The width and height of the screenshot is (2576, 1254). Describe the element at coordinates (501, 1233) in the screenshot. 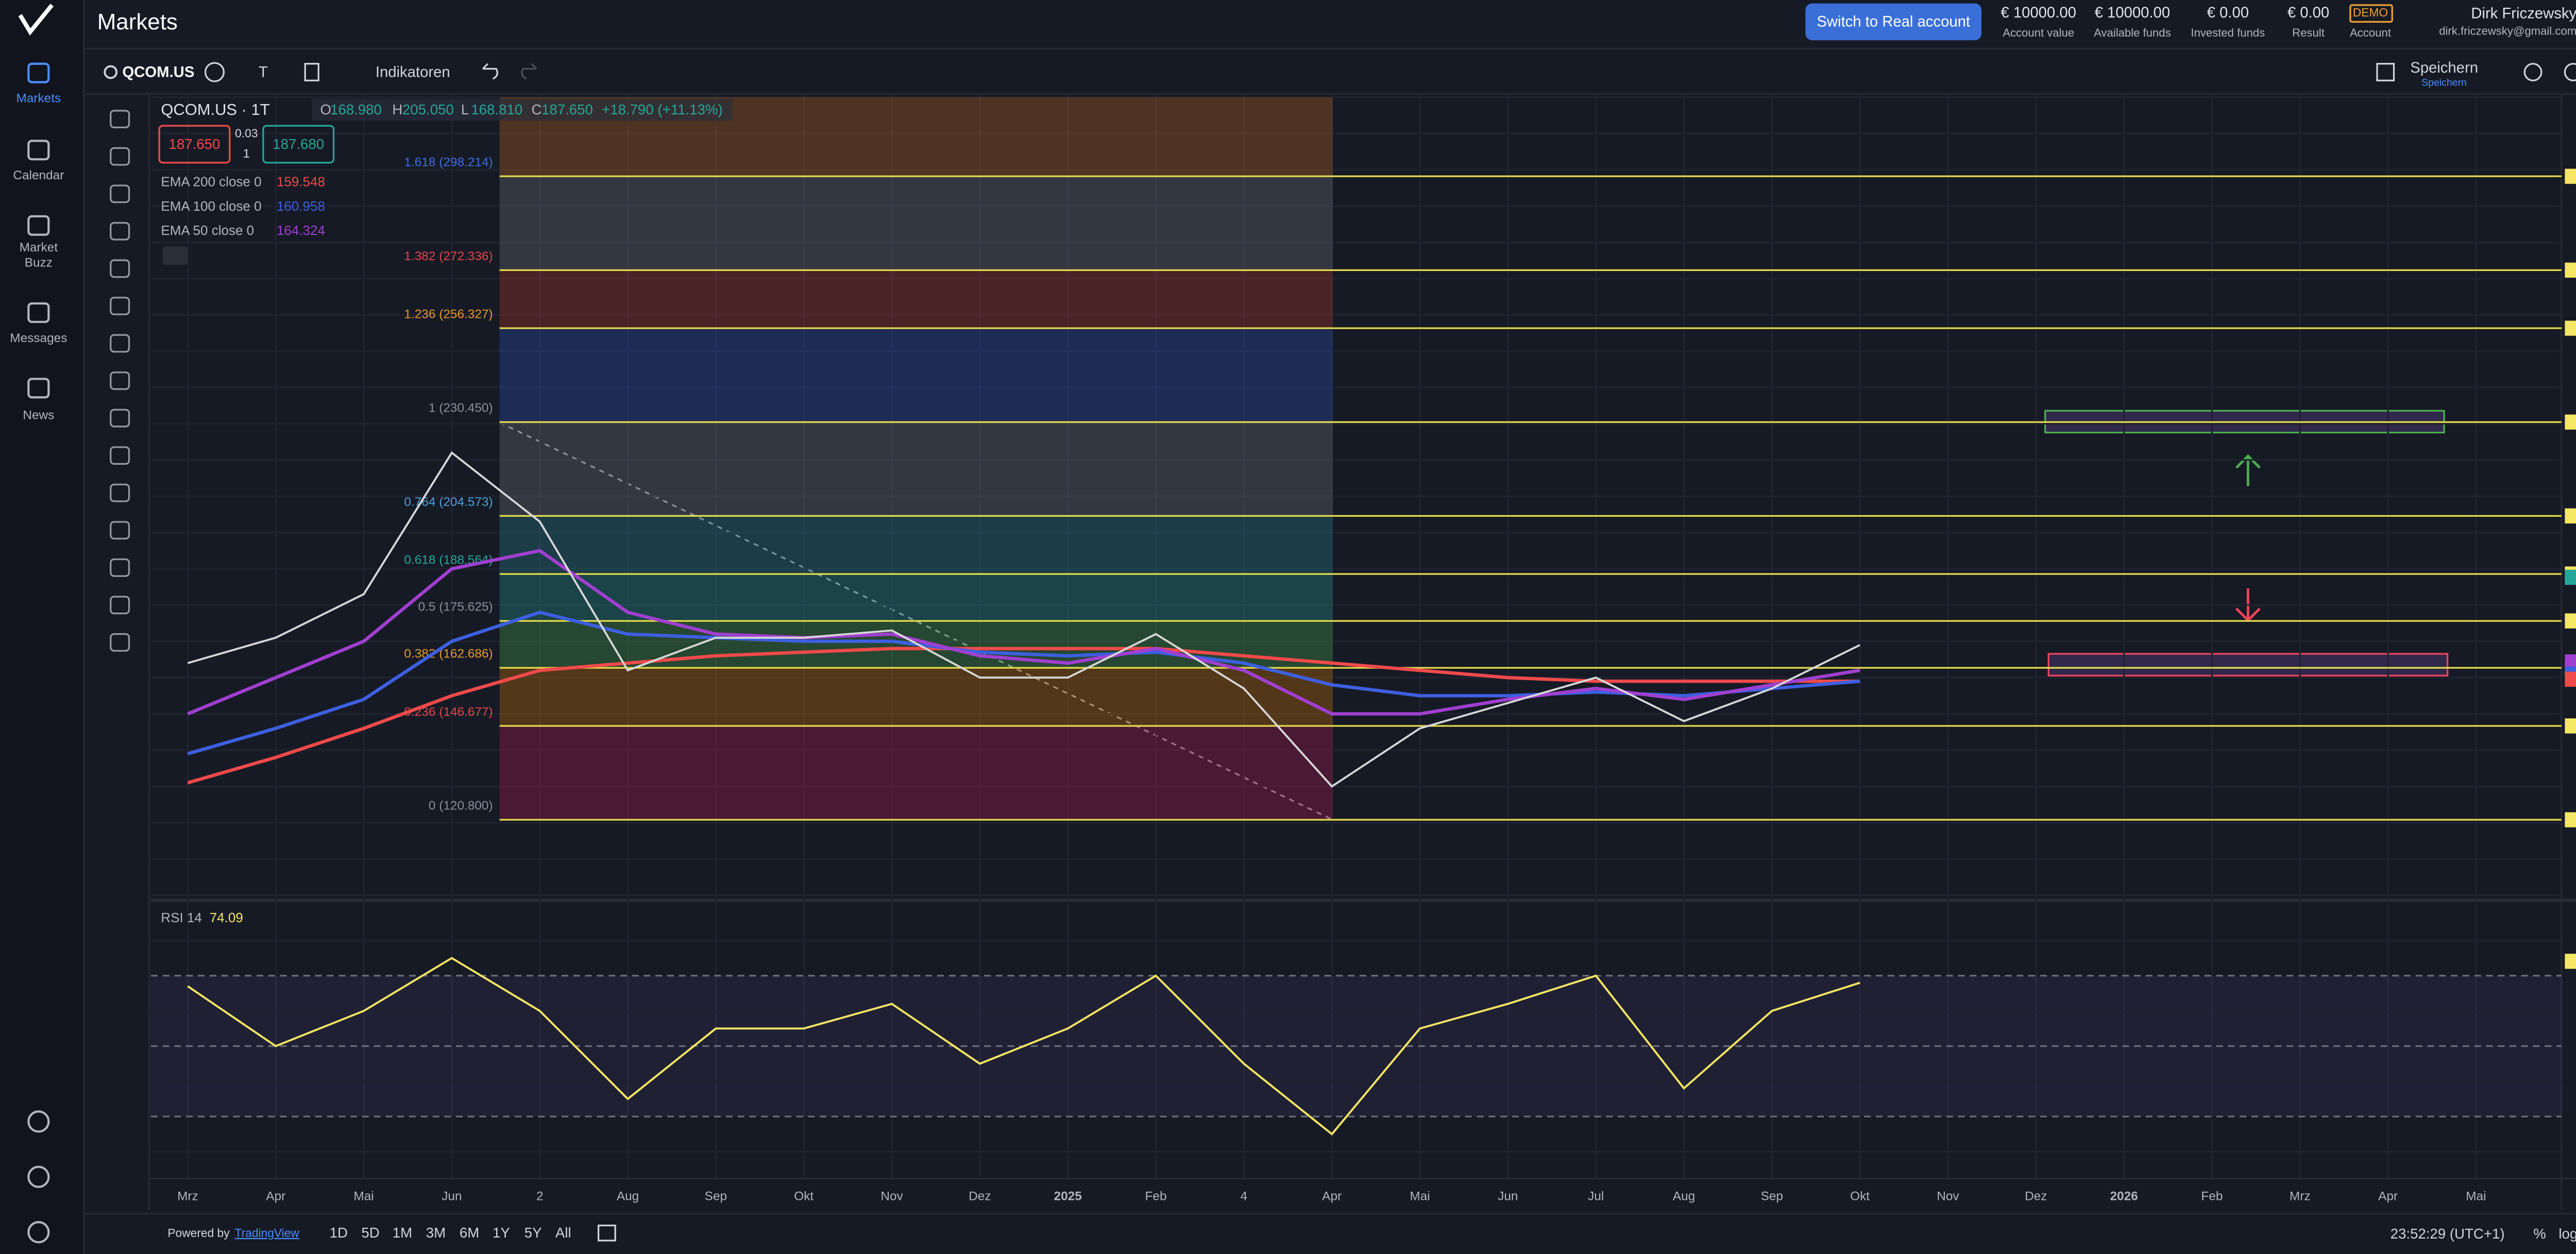

I see `range-button: 1Y` at that location.